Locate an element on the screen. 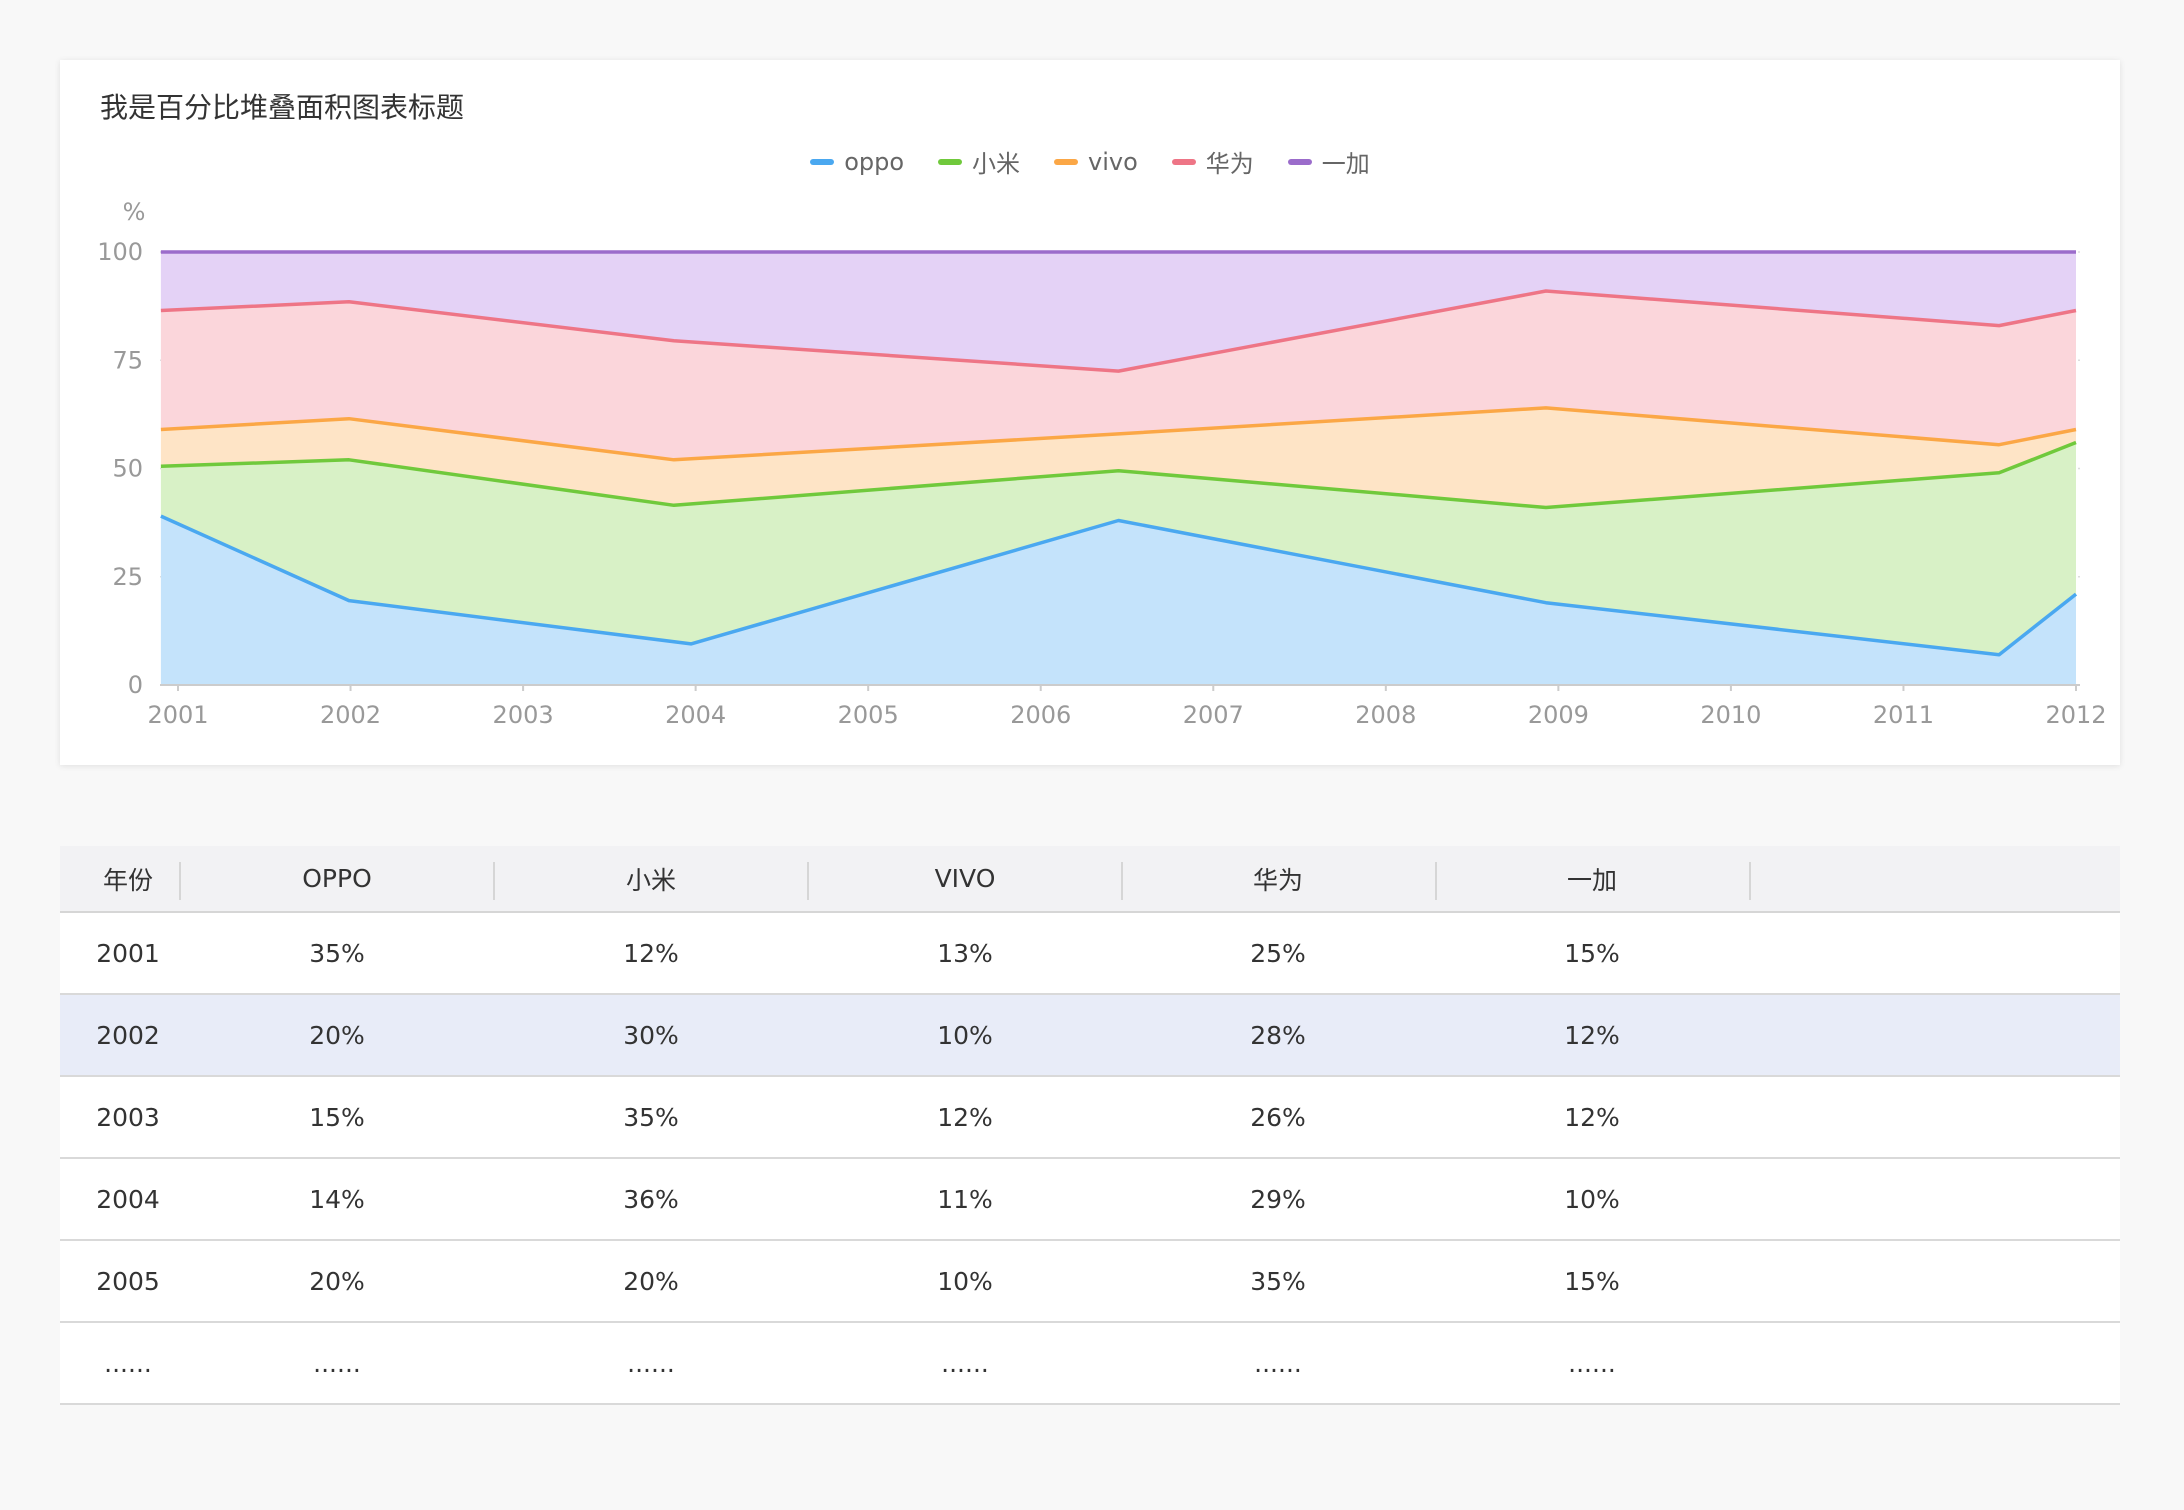  legend-item: vivo is located at coordinates (1096, 161).